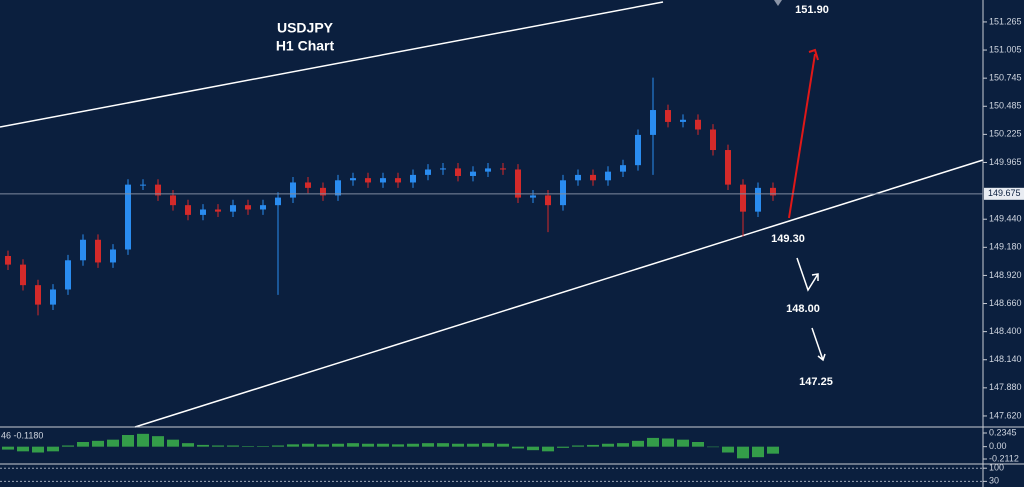 The height and width of the screenshot is (487, 1024). What do you see at coordinates (1005, 359) in the screenshot?
I see `y-tick-label: 148.140` at bounding box center [1005, 359].